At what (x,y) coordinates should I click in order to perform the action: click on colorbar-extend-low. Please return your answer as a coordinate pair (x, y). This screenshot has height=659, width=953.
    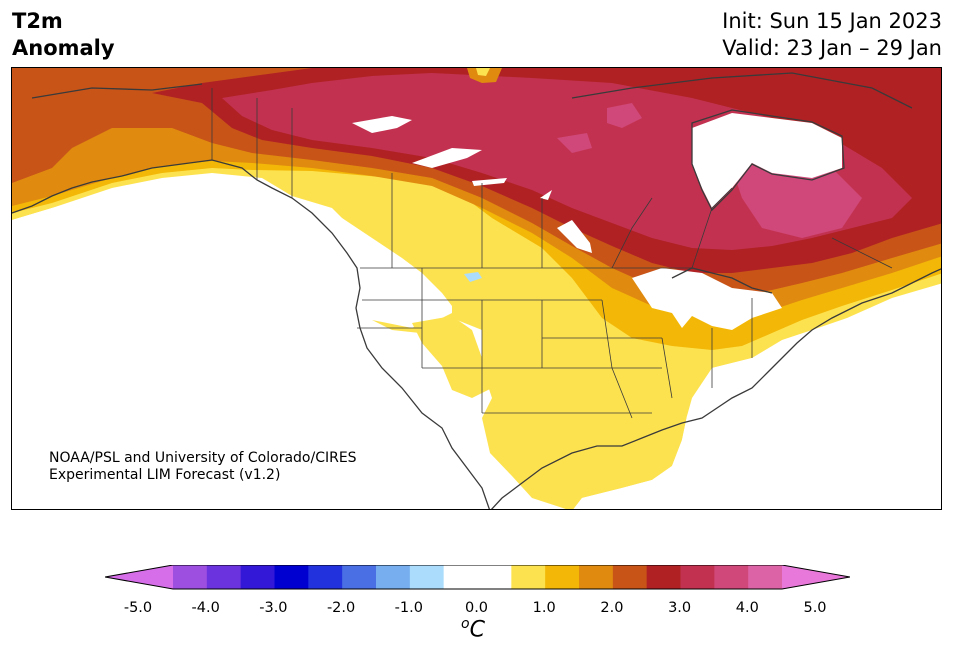
    Looking at the image, I should click on (139, 577).